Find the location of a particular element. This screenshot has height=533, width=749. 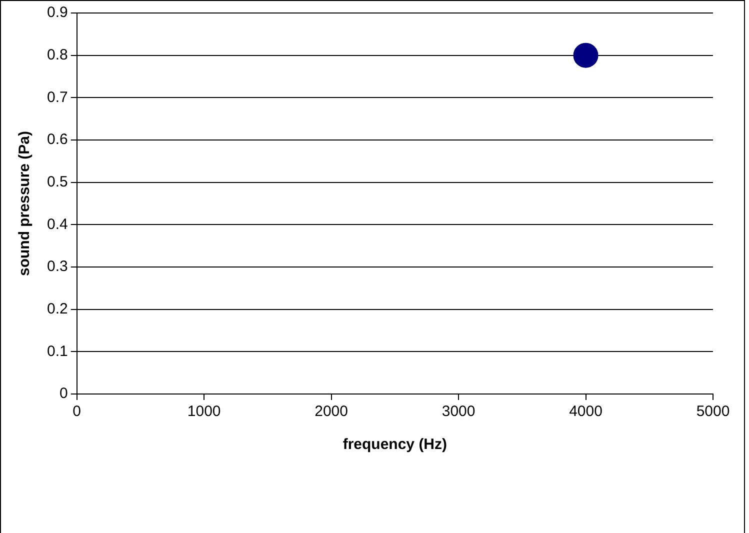

y-tick-label: 0.9 is located at coordinates (57, 13).